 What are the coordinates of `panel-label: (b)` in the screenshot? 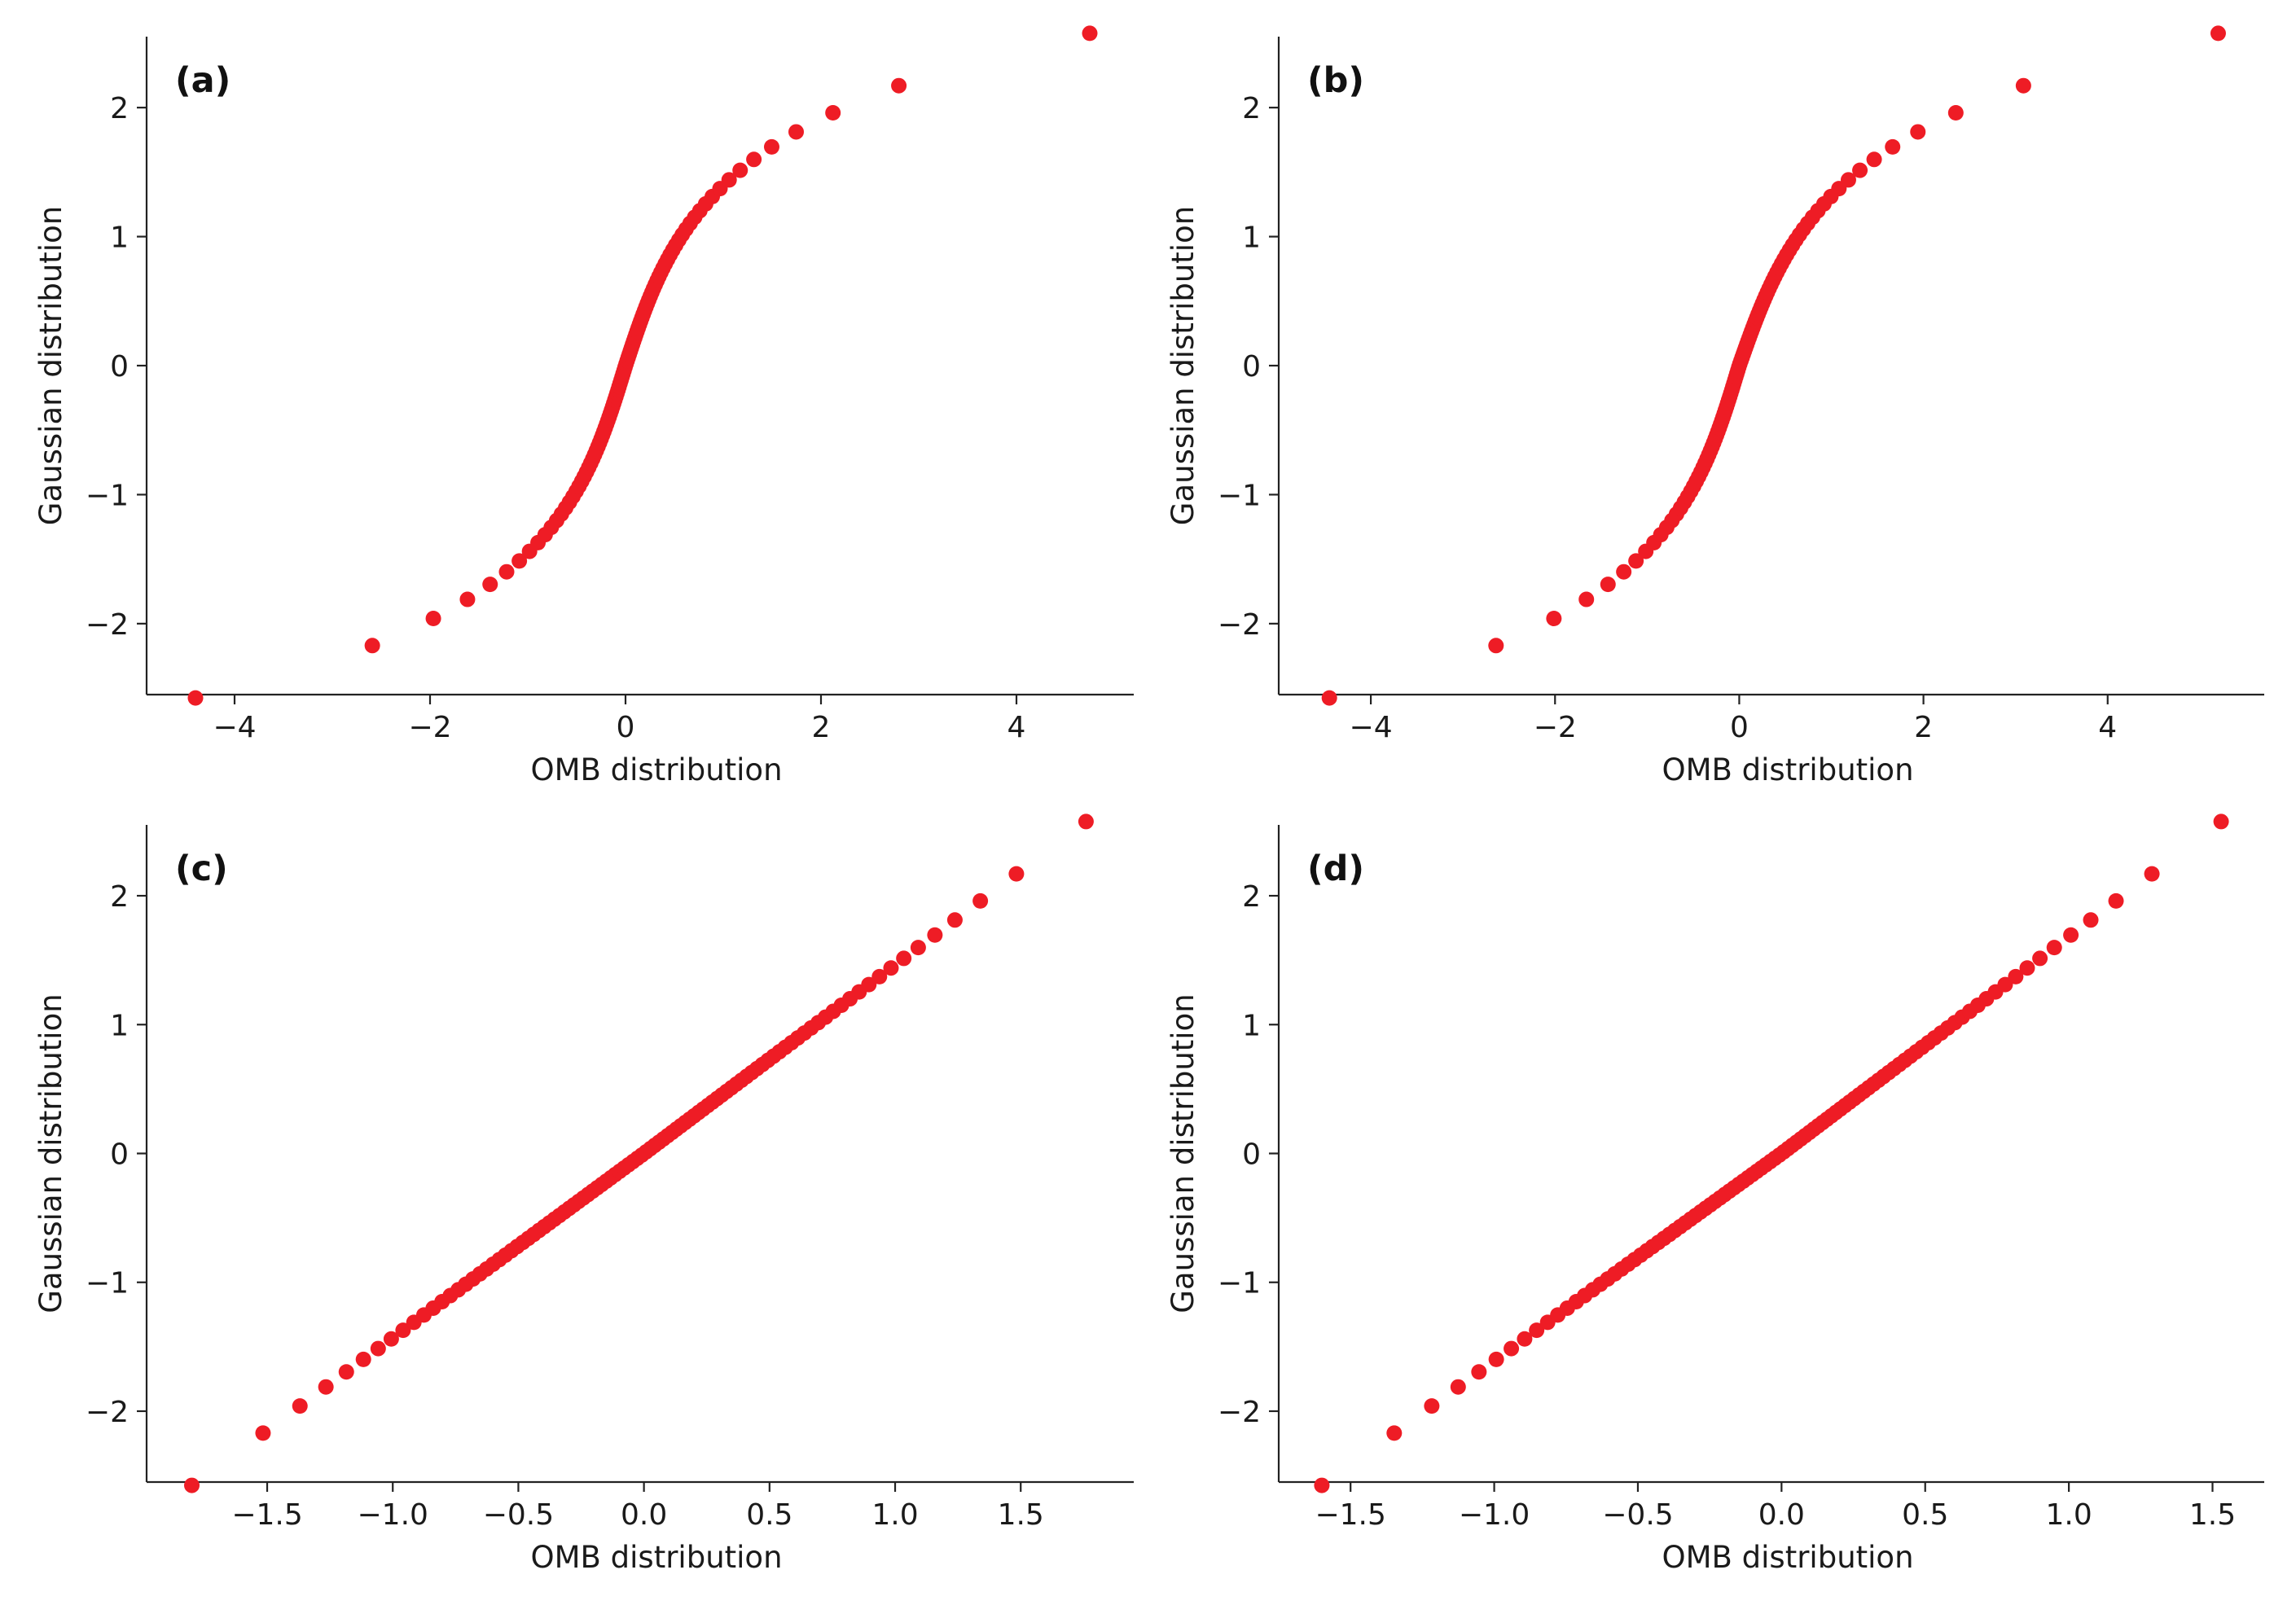 It's located at (1335, 80).